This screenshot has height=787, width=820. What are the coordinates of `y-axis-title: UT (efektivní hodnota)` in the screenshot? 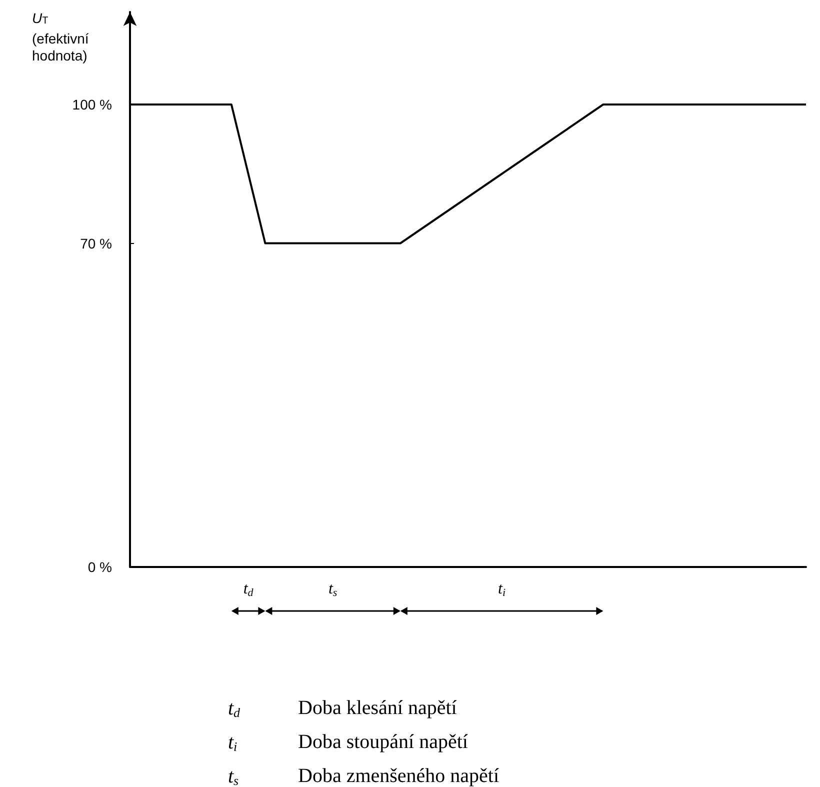 It's located at (60, 37).